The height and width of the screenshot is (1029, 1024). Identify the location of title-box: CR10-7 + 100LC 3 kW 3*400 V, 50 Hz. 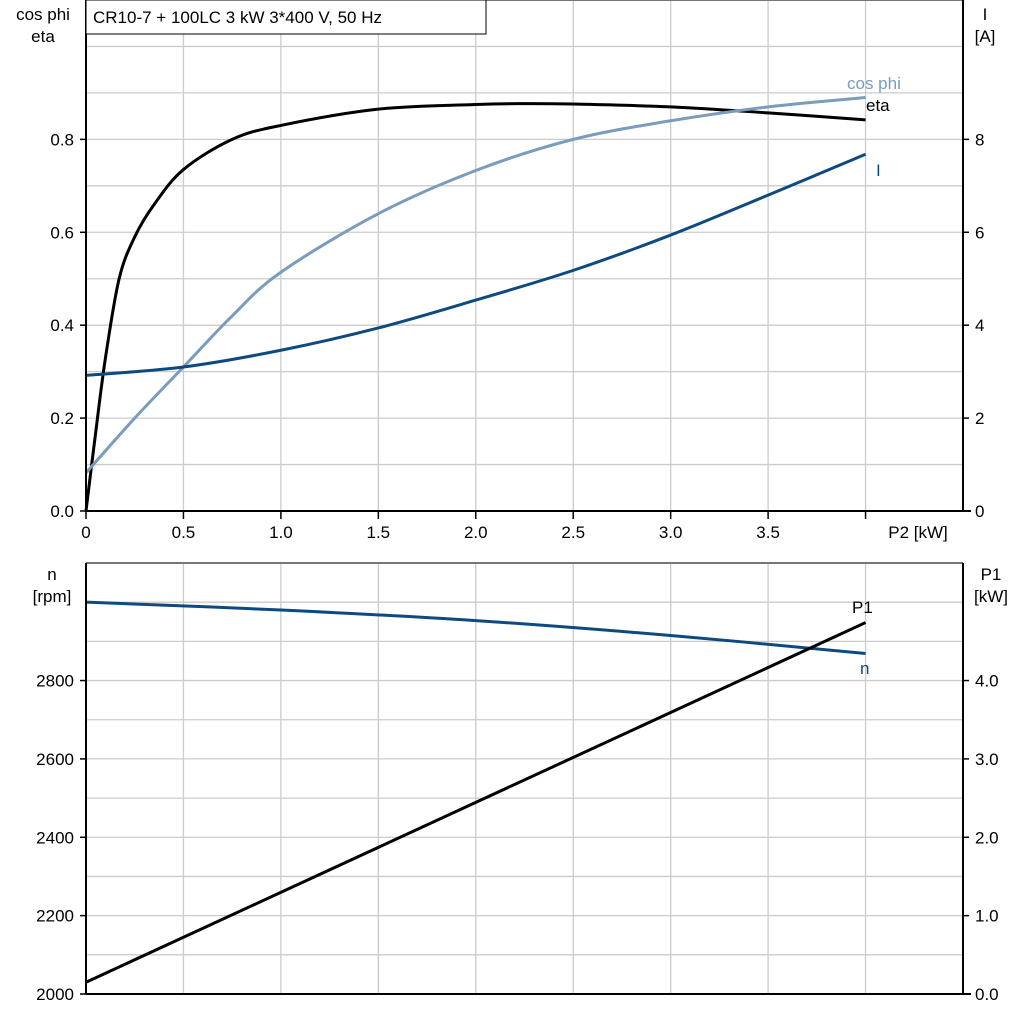
(286, 17).